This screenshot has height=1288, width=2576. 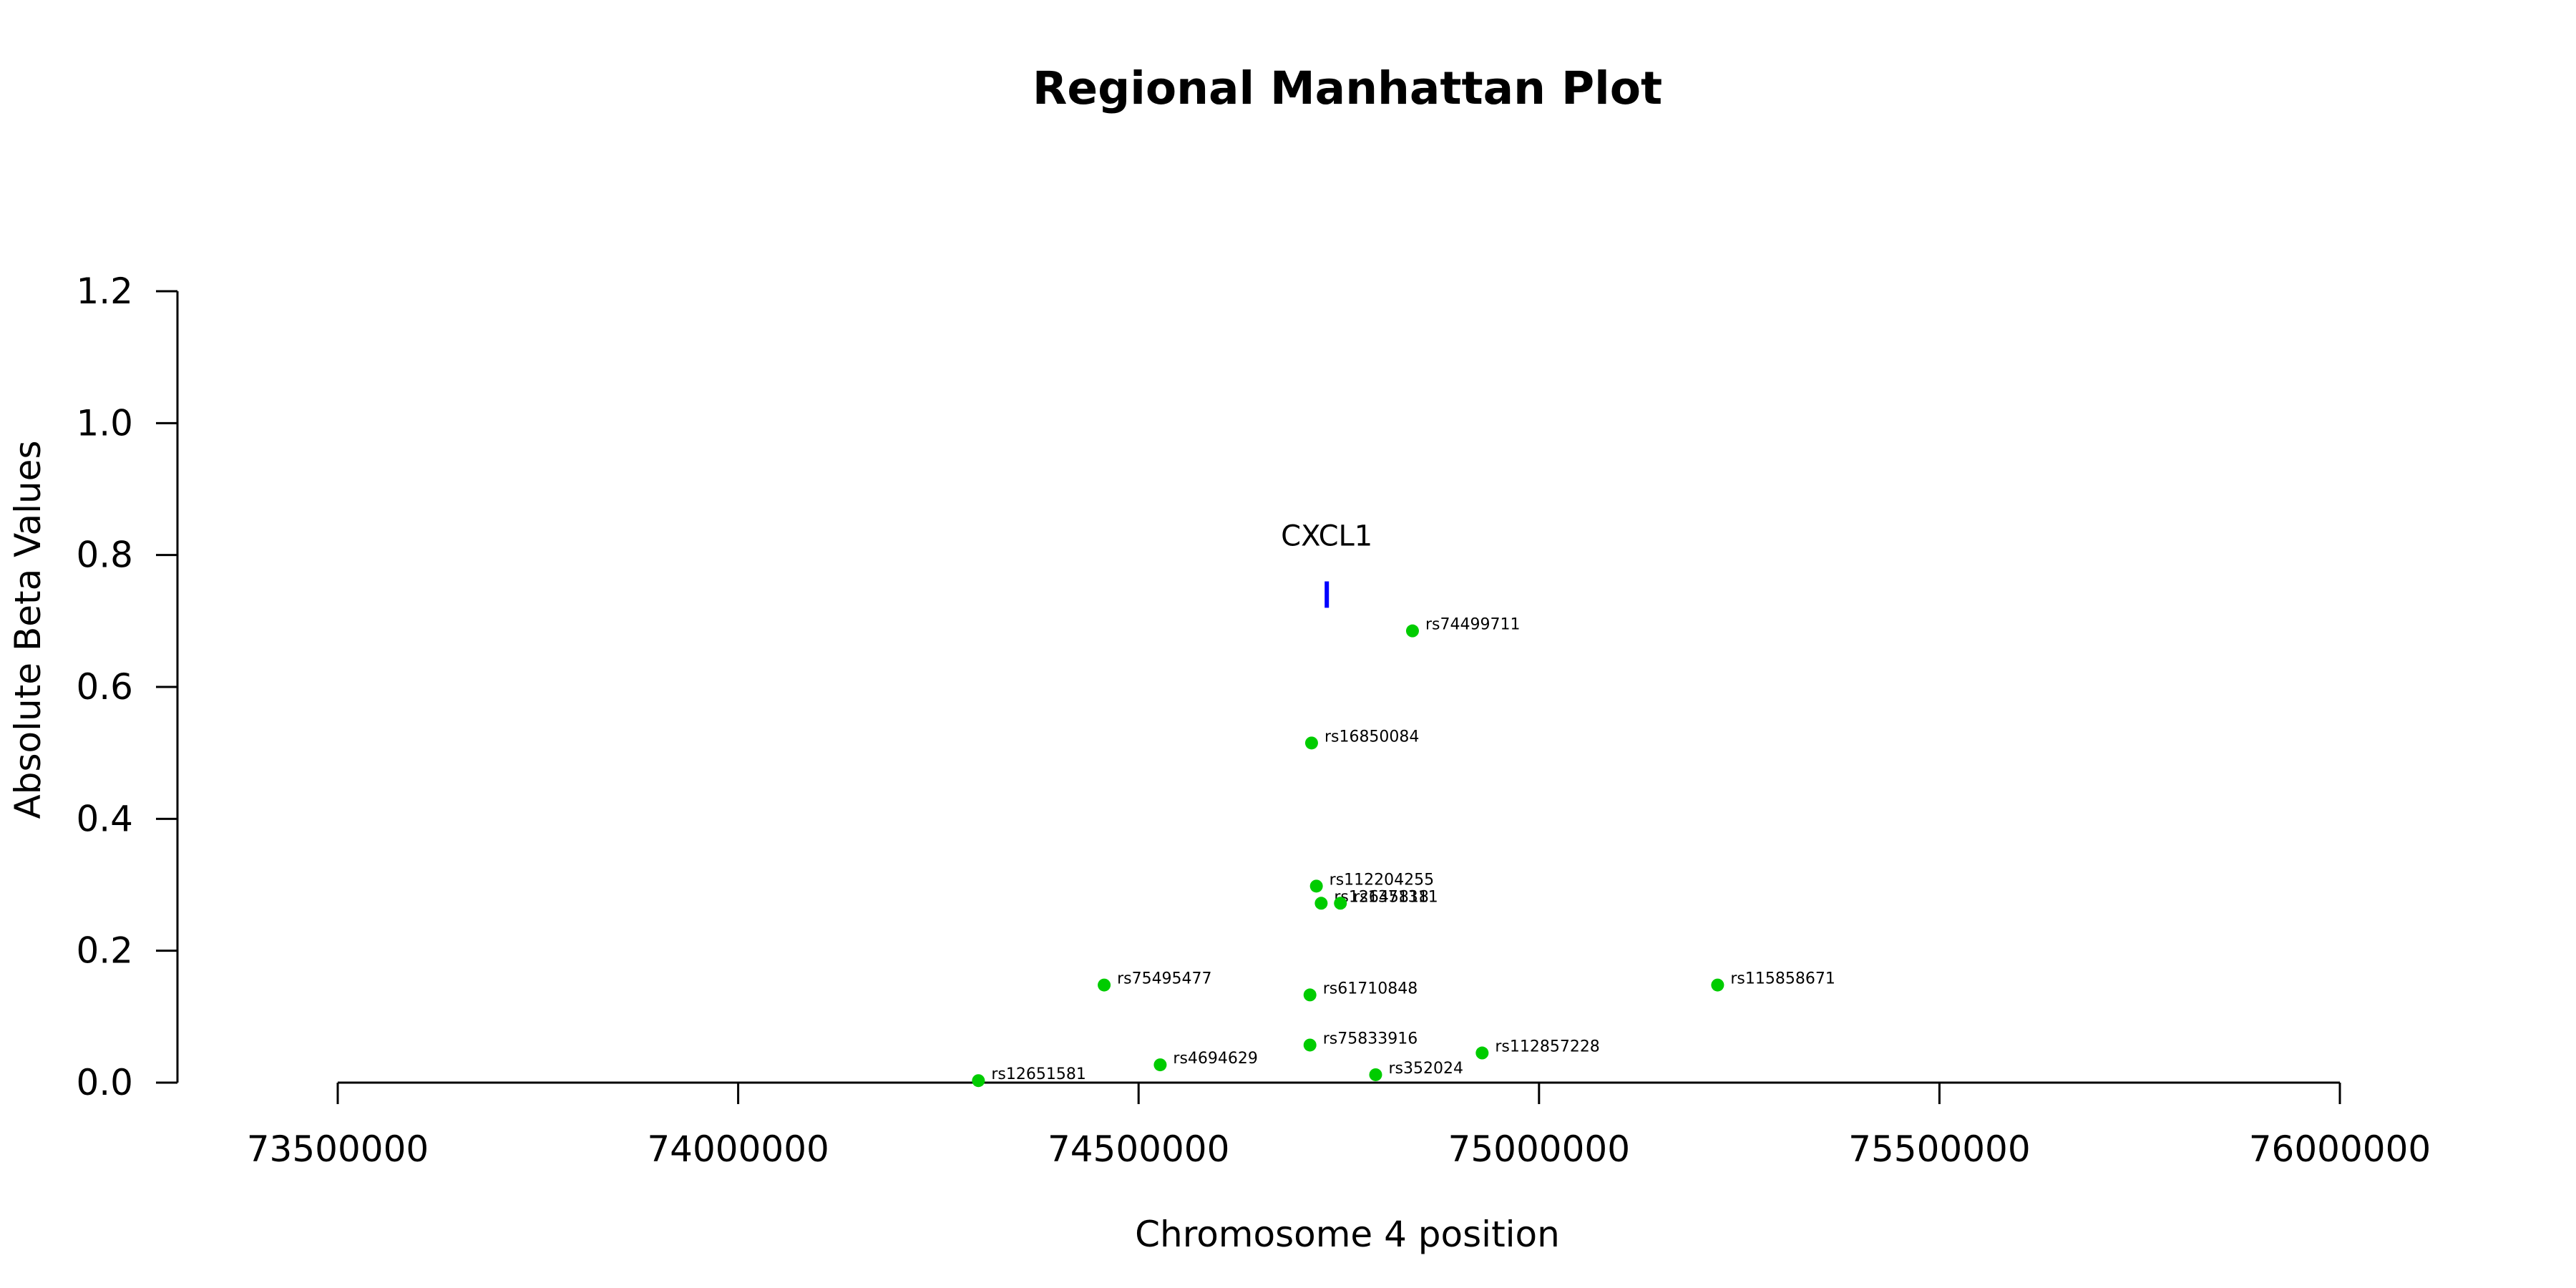 What do you see at coordinates (104, 951) in the screenshot?
I see `y-tick-label: 0.2` at bounding box center [104, 951].